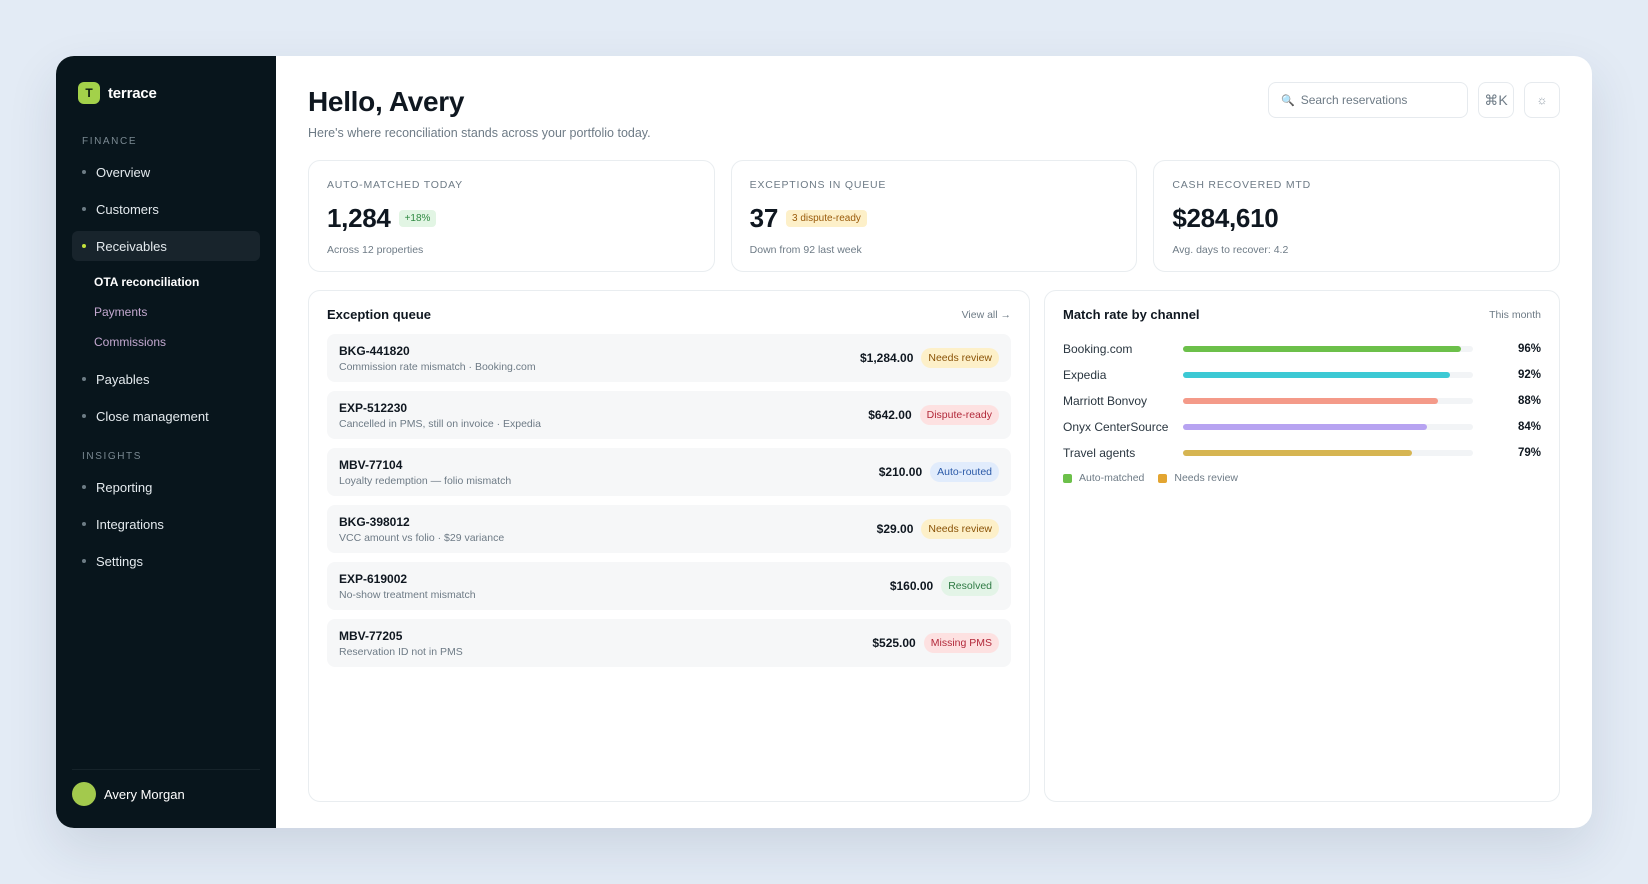 This screenshot has width=1648, height=884. Describe the element at coordinates (959, 415) in the screenshot. I see `status-badge: Dispute-ready` at that location.